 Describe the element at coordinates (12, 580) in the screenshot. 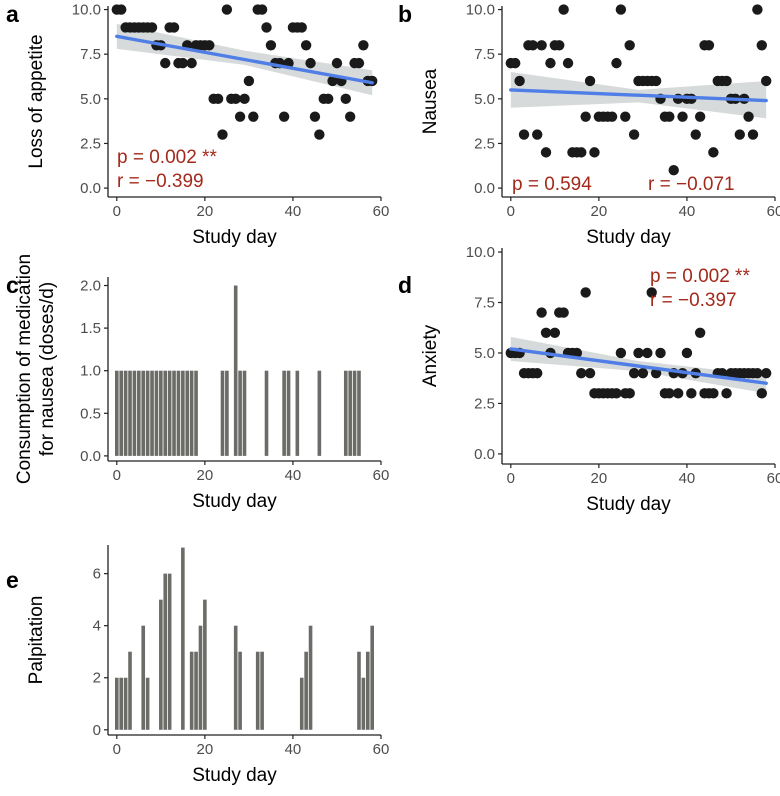

I see `panel-label: e` at that location.